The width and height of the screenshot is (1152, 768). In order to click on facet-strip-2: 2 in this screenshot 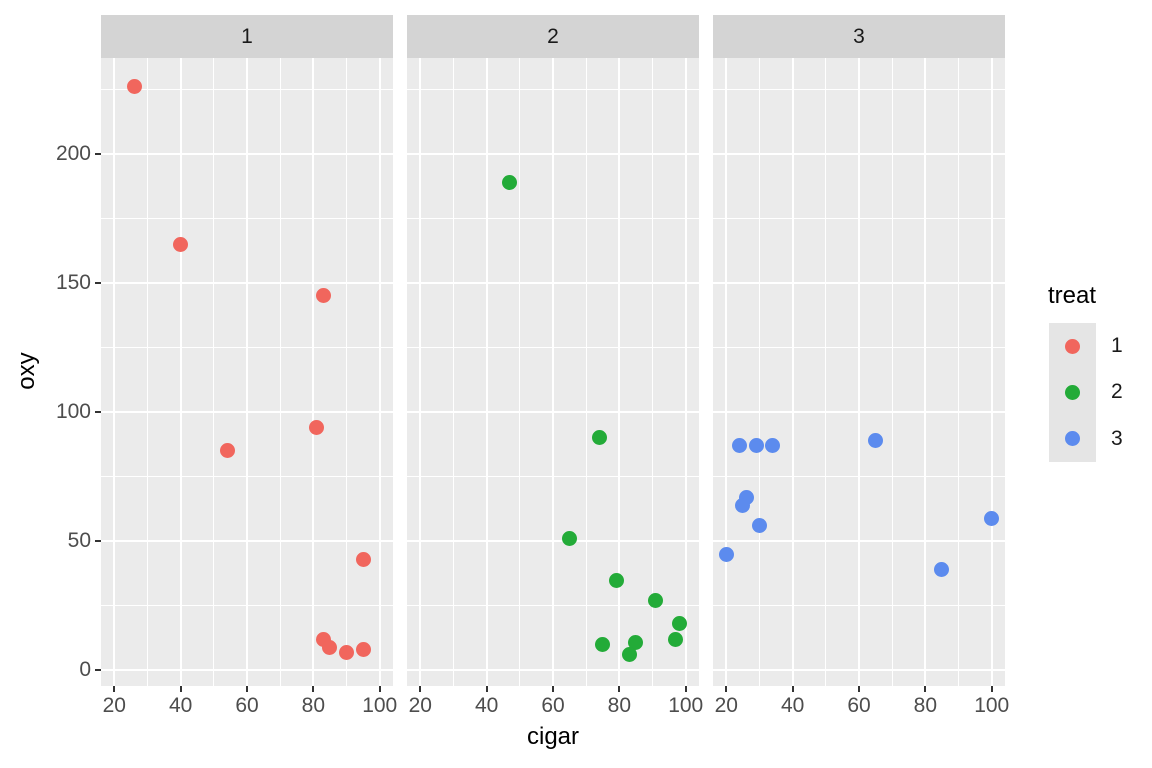, I will do `click(553, 36)`.